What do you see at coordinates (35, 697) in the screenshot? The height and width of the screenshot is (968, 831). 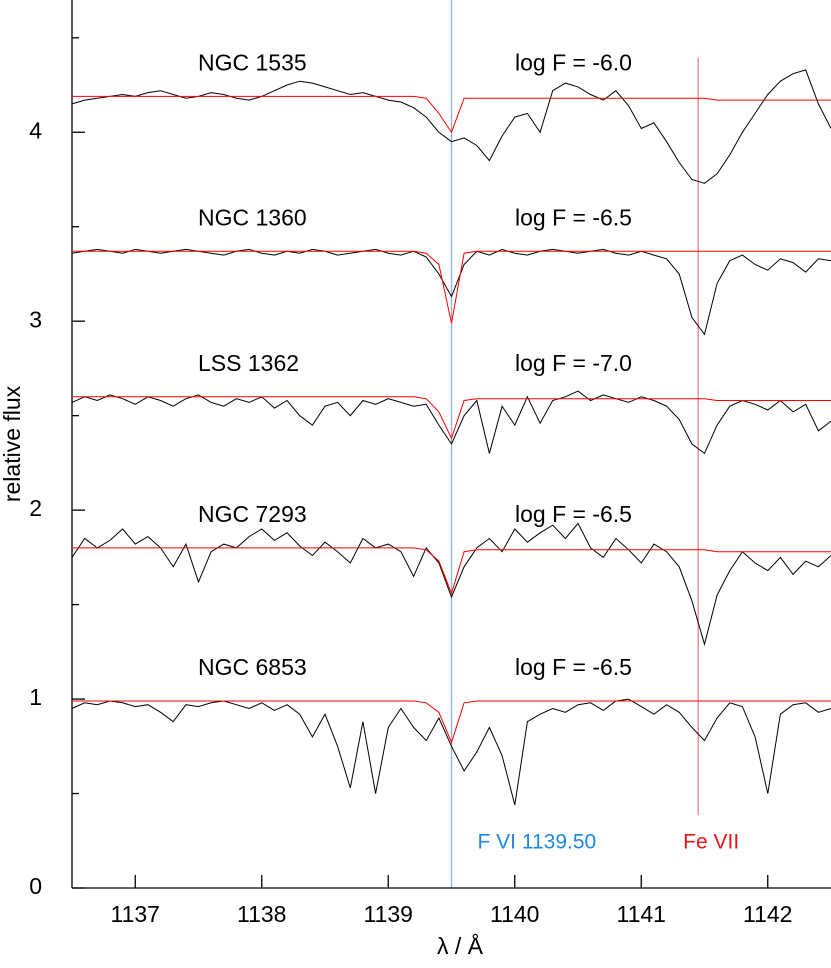 I see `y-tick-label: 1` at bounding box center [35, 697].